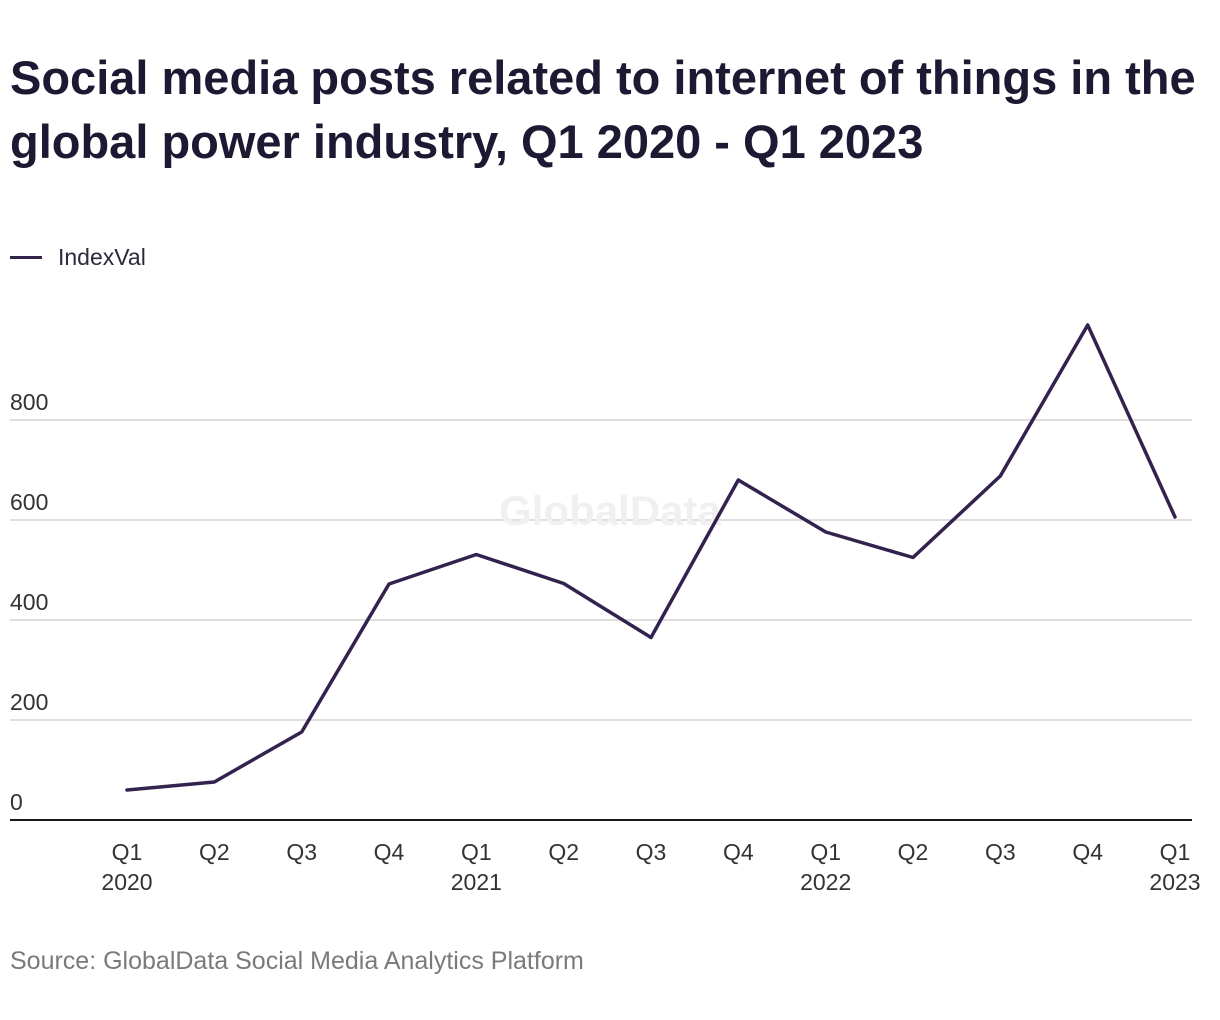 The width and height of the screenshot is (1220, 1020). I want to click on y-tick-label: 600, so click(29, 502).